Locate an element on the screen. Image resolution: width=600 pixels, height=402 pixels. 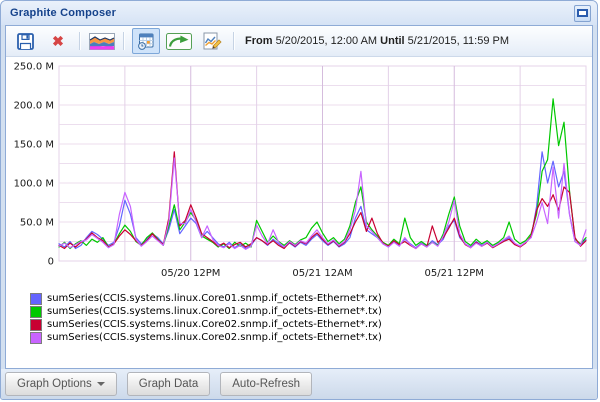
until-value: 5/21/2015, 11:59 PM is located at coordinates (458, 41).